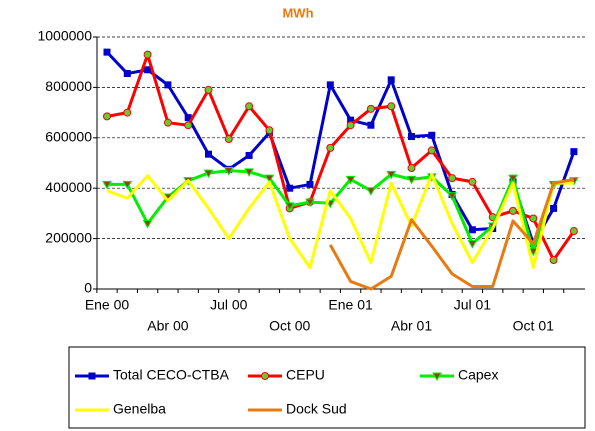 This screenshot has width=595, height=431. What do you see at coordinates (297, 12) in the screenshot?
I see `chart-subtitle: MWh` at bounding box center [297, 12].